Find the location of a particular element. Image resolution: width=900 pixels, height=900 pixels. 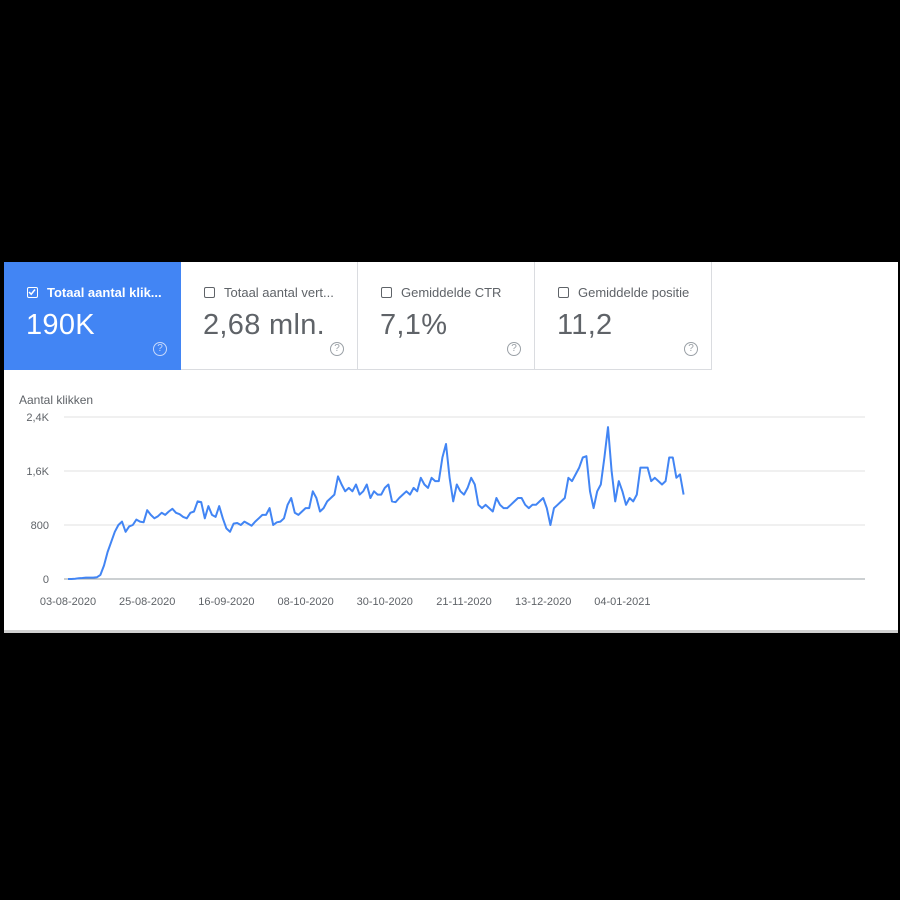

x-tick-label: 16-09-2020 is located at coordinates (226, 602).